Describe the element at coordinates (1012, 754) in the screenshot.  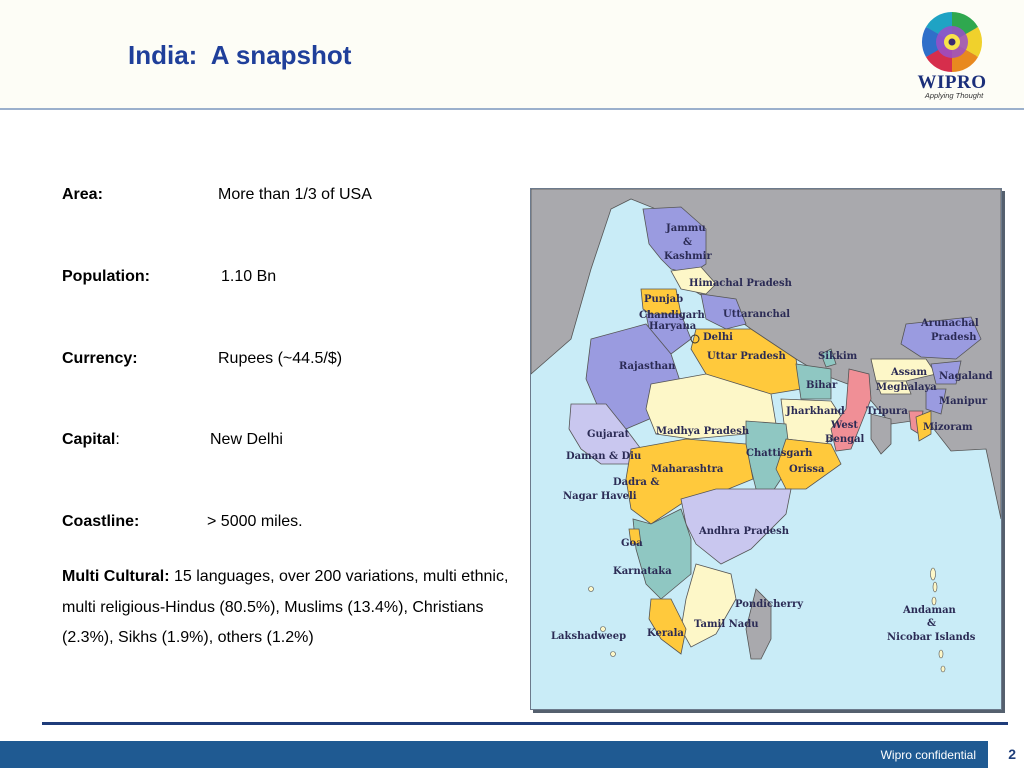
I see `page-number: 2` at that location.